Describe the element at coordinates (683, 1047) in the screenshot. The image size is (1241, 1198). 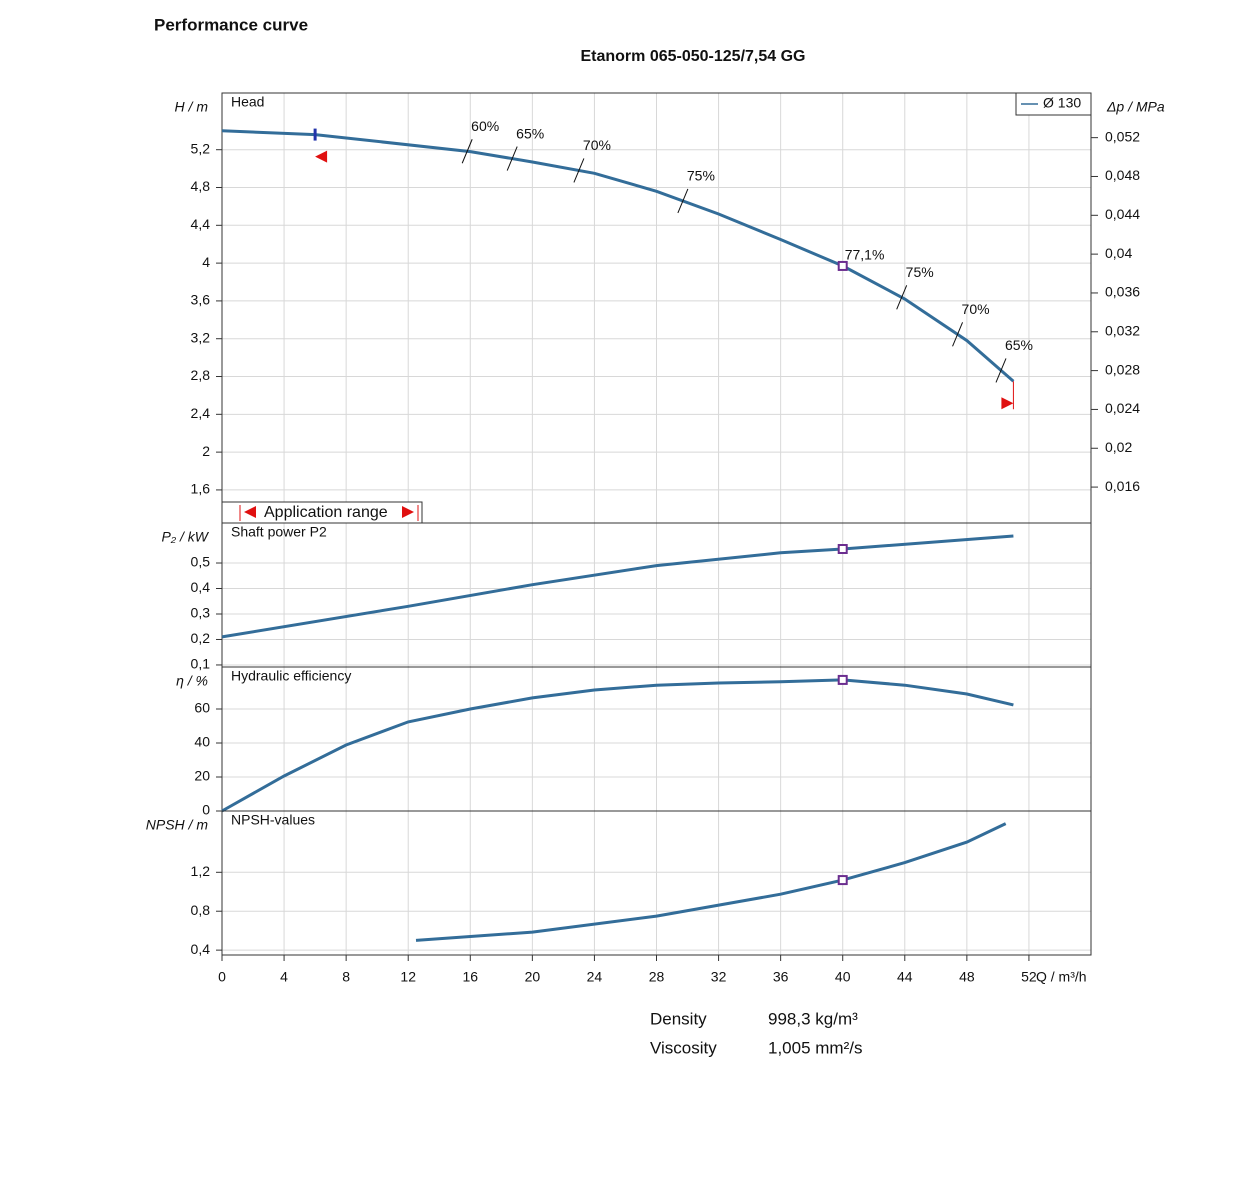
I see `fluid-label: Viscosity` at that location.